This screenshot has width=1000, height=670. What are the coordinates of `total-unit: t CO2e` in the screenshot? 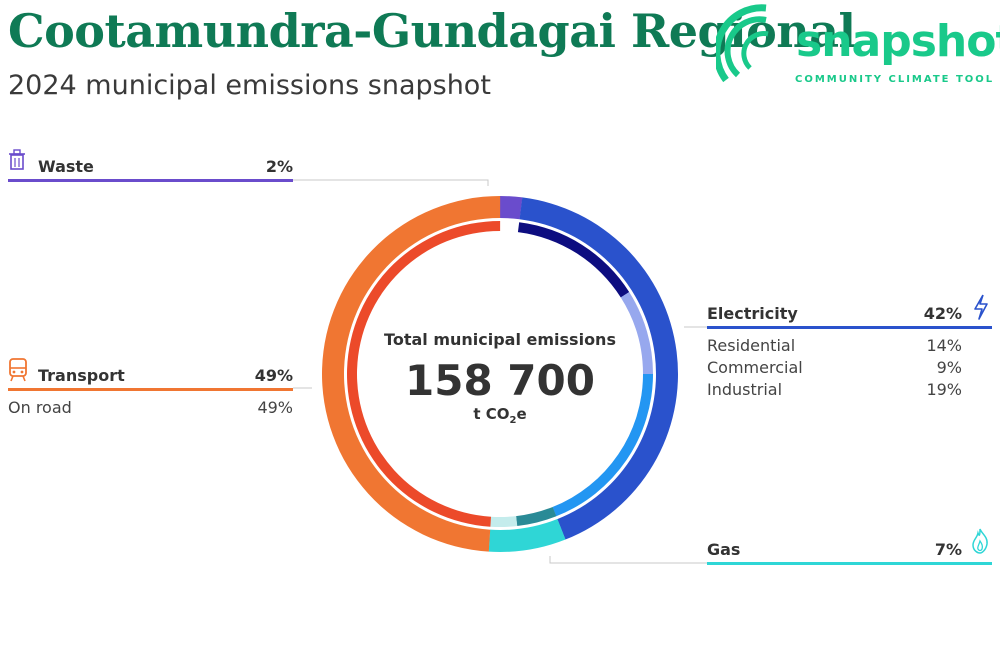 It's located at (500, 415).